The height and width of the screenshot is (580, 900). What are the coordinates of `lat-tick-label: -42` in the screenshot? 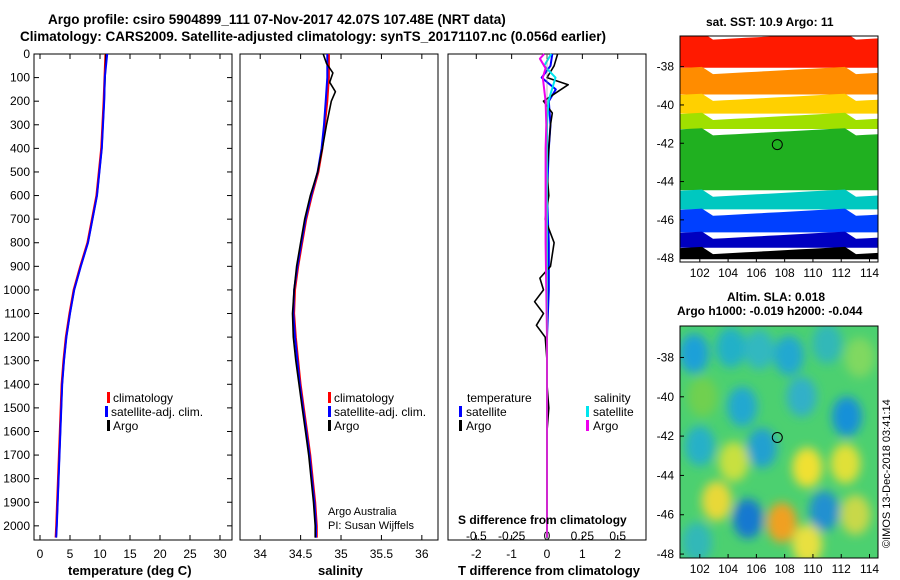 It's located at (666, 143).